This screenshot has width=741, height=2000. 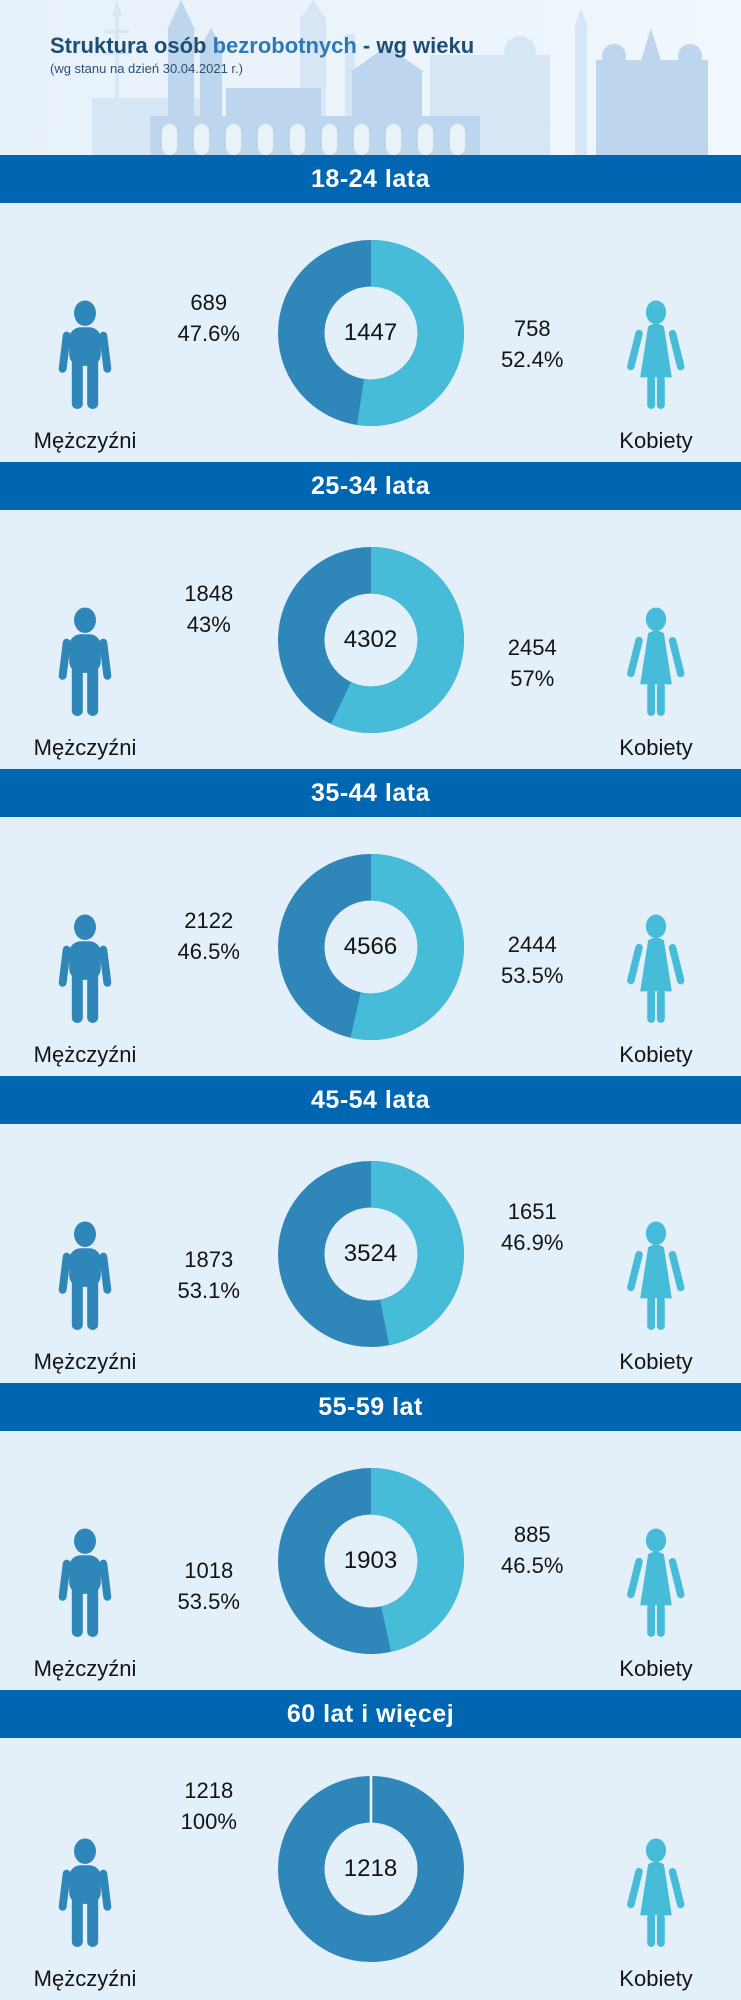 I want to click on age-group-title: 25-34 lata, so click(x=370, y=485).